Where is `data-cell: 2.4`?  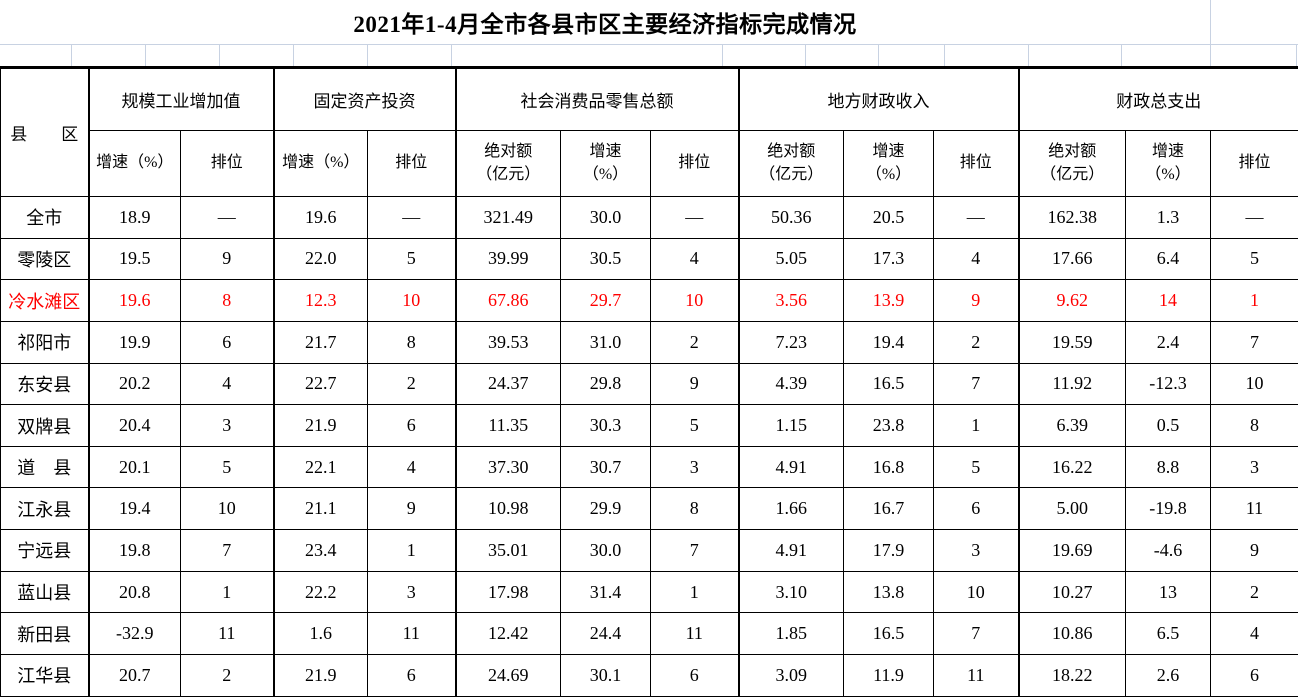
data-cell: 2.4 is located at coordinates (1168, 342).